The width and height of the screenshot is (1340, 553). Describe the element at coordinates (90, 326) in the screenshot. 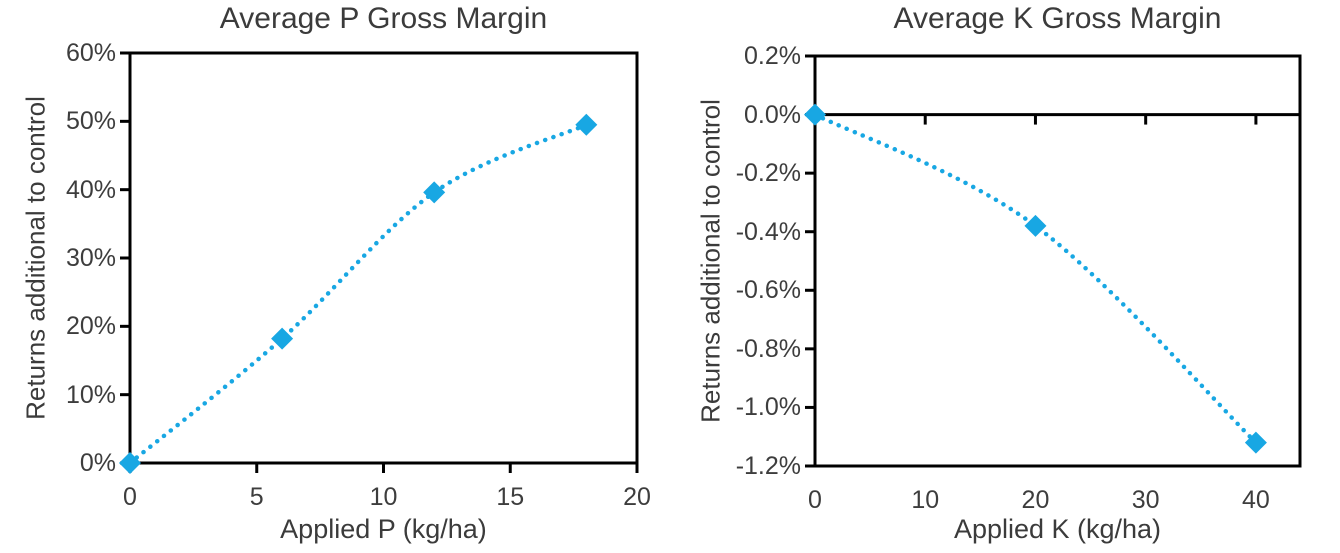

I see `y-tick-label: 20%` at that location.